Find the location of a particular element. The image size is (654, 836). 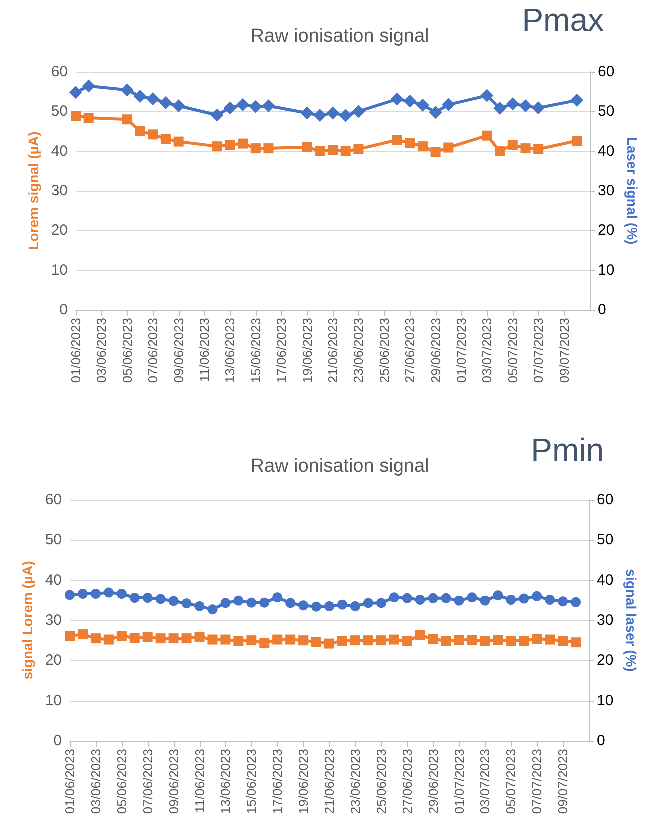

x-tick-label: 07/06/2023 is located at coordinates (153, 351).